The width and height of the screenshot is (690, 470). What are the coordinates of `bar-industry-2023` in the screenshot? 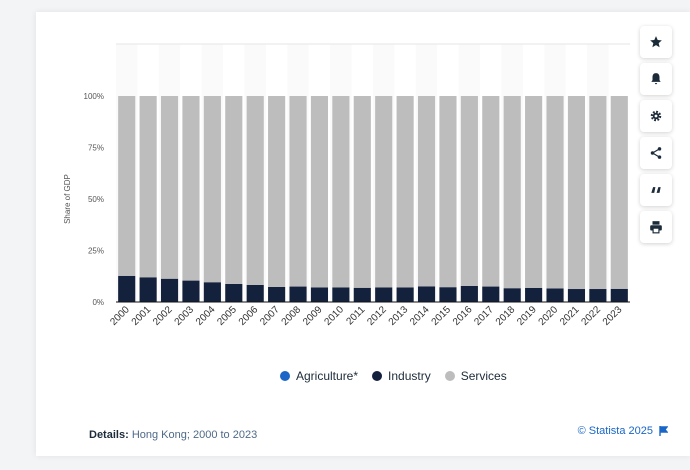 It's located at (619, 295).